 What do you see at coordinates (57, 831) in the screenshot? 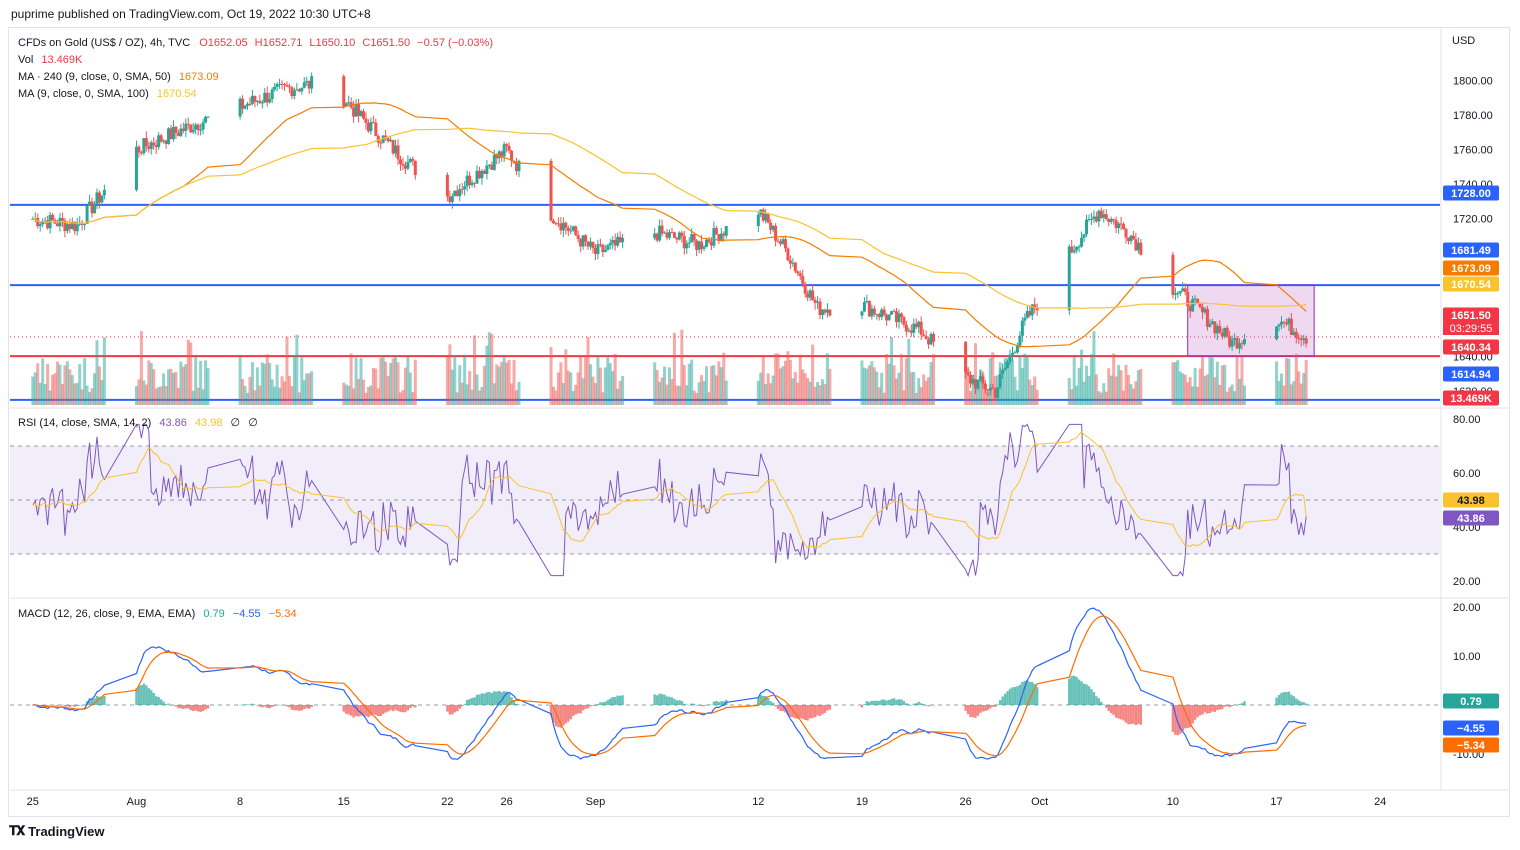
I see `footer-brand: 𝐓𝐗 TradingView` at bounding box center [57, 831].